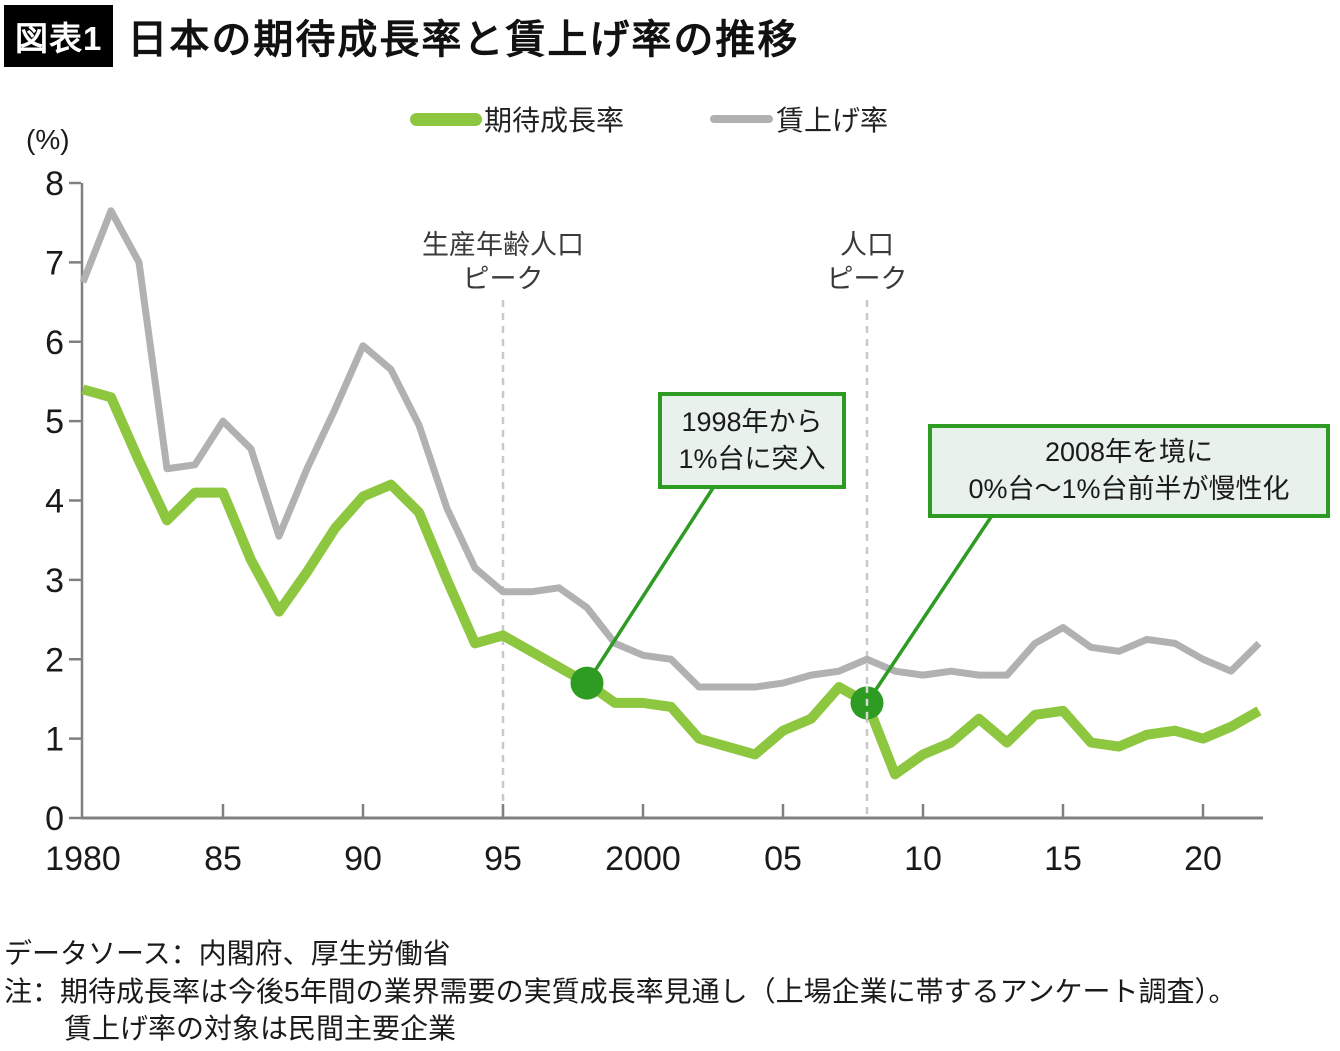 The width and height of the screenshot is (1340, 1051). I want to click on callout-text-line2: 0%台～1%台前半が慢性化, so click(1129, 489).